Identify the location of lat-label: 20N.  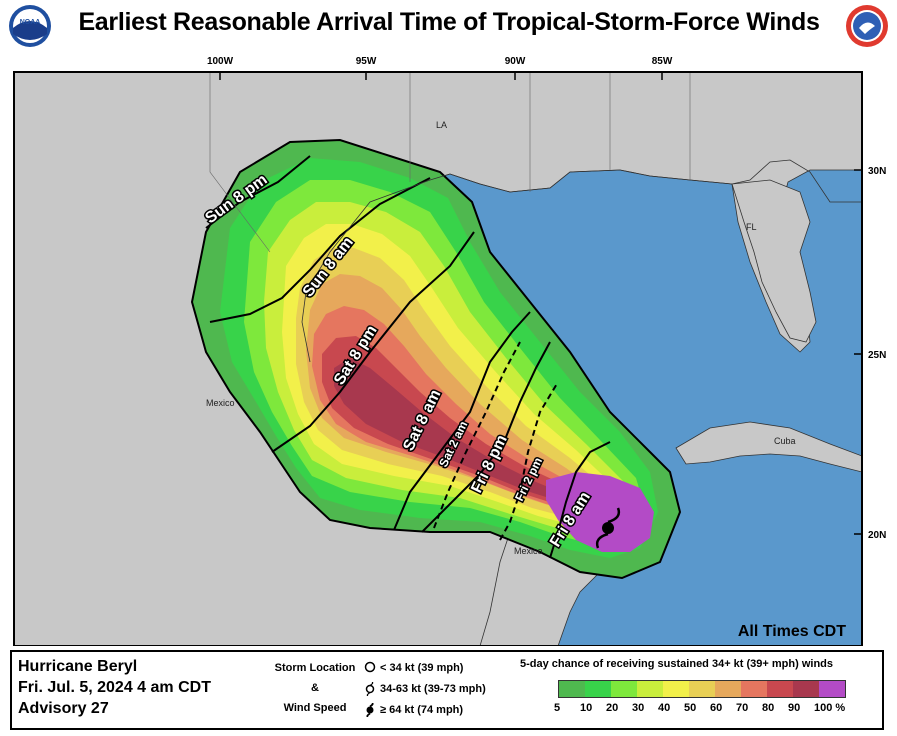
(877, 535).